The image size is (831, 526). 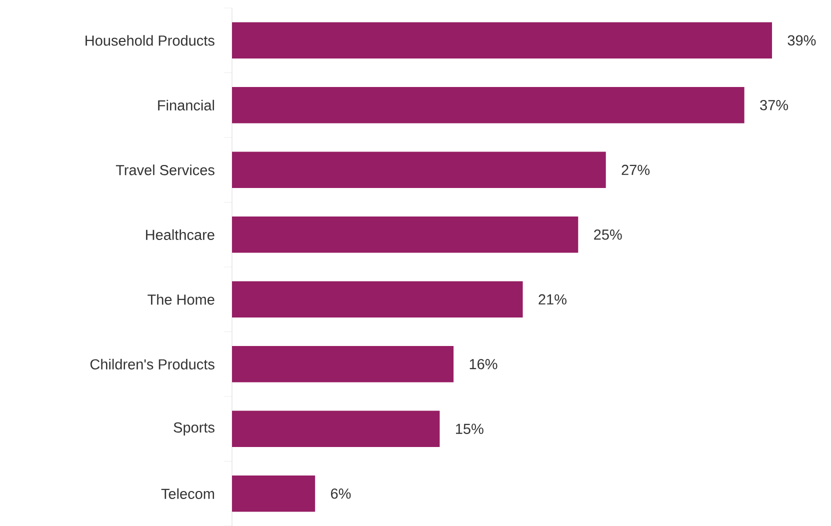 I want to click on data-label: 16%, so click(x=484, y=364).